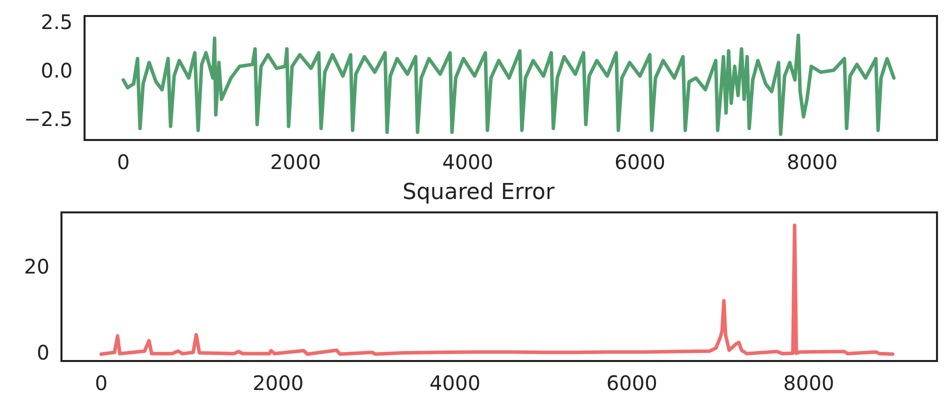  What do you see at coordinates (56, 70) in the screenshot?
I see `y-tick-label: 0.0` at bounding box center [56, 70].